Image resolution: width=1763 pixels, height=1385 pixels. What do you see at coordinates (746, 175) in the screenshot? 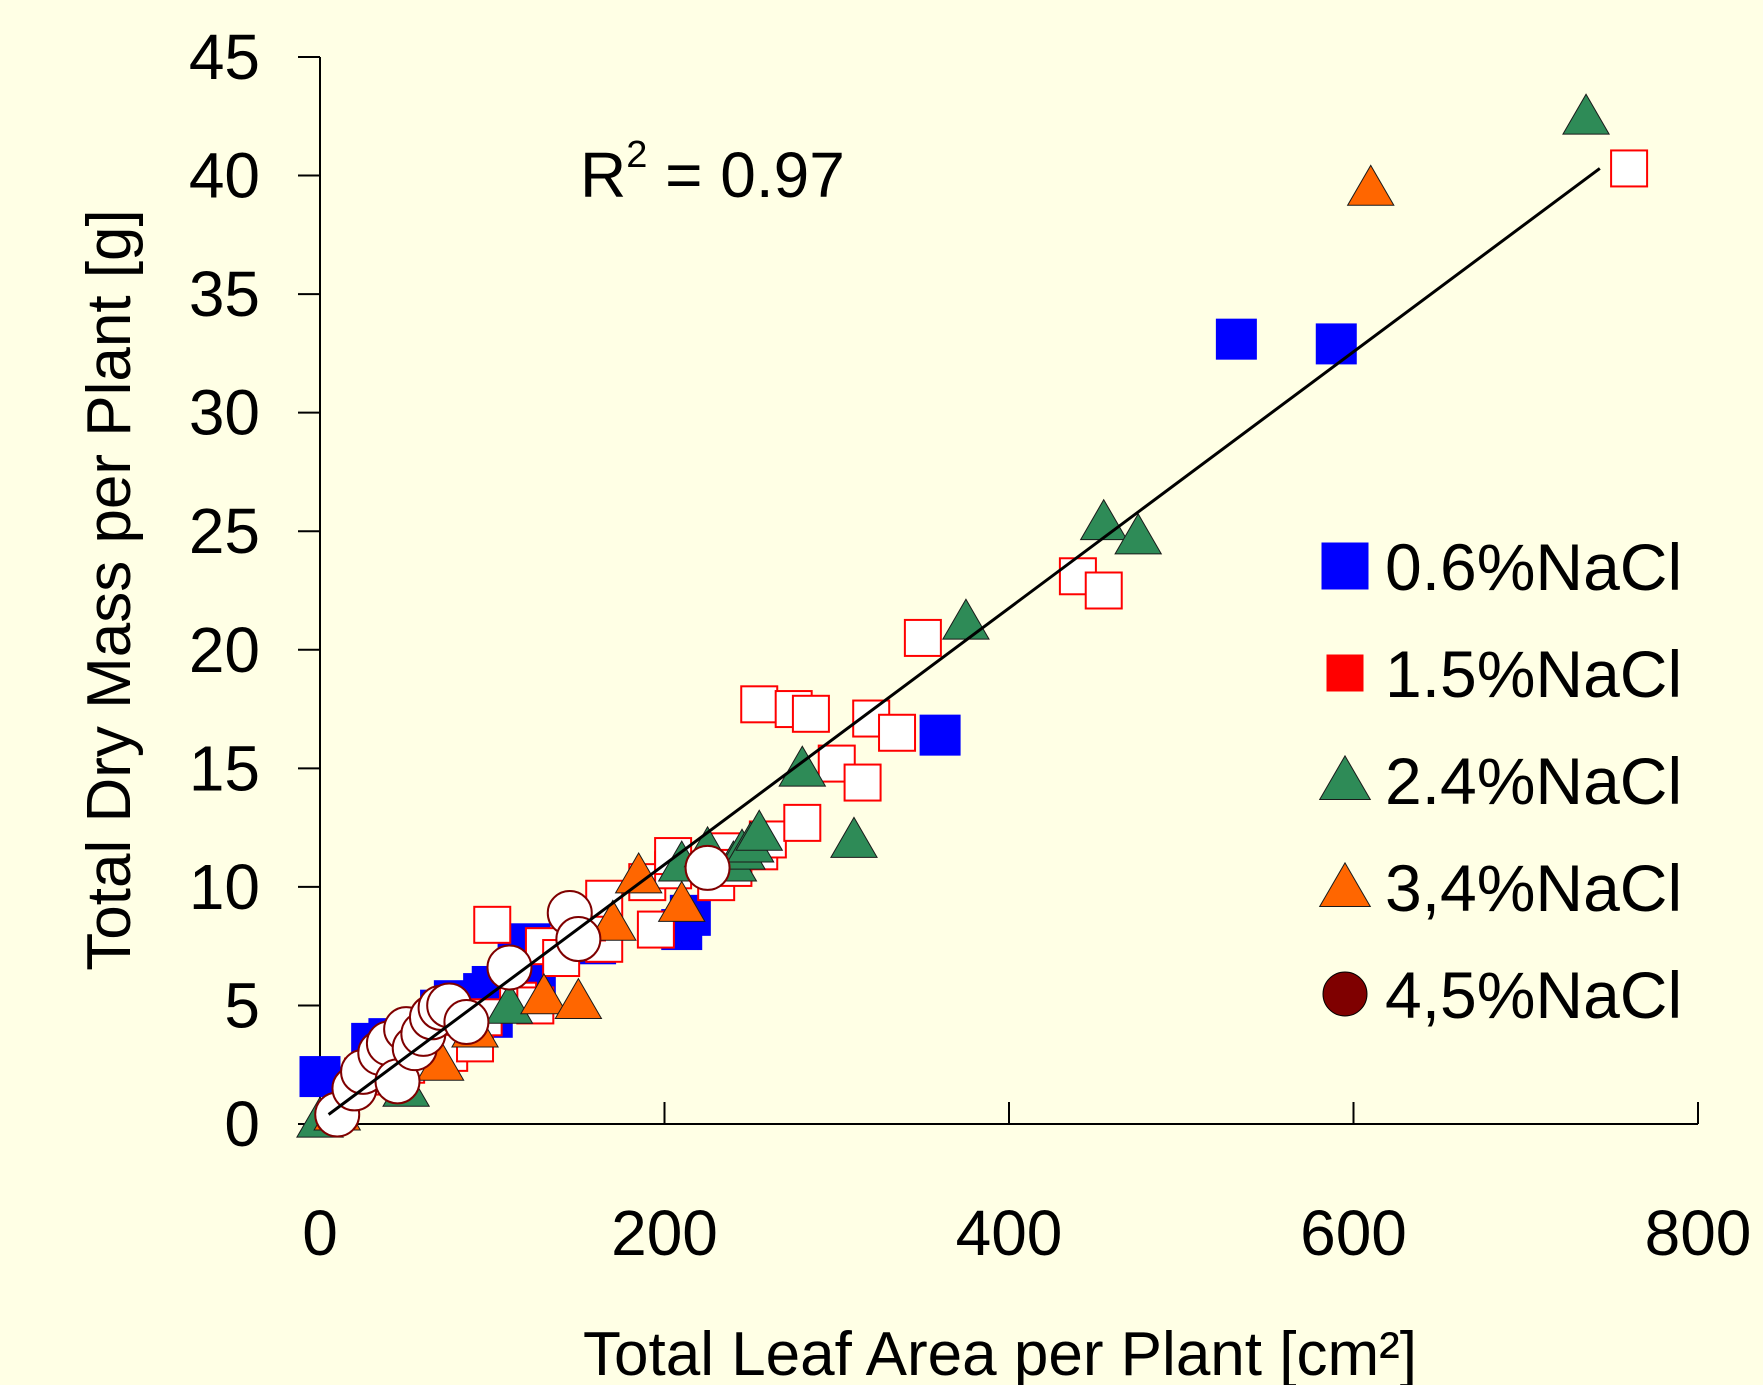
I see `r-squared-value: = 0.97` at bounding box center [746, 175].